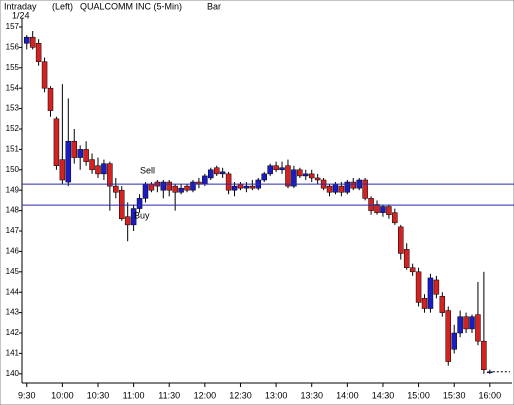  I want to click on y-tick-label: 146, so click(13, 251).